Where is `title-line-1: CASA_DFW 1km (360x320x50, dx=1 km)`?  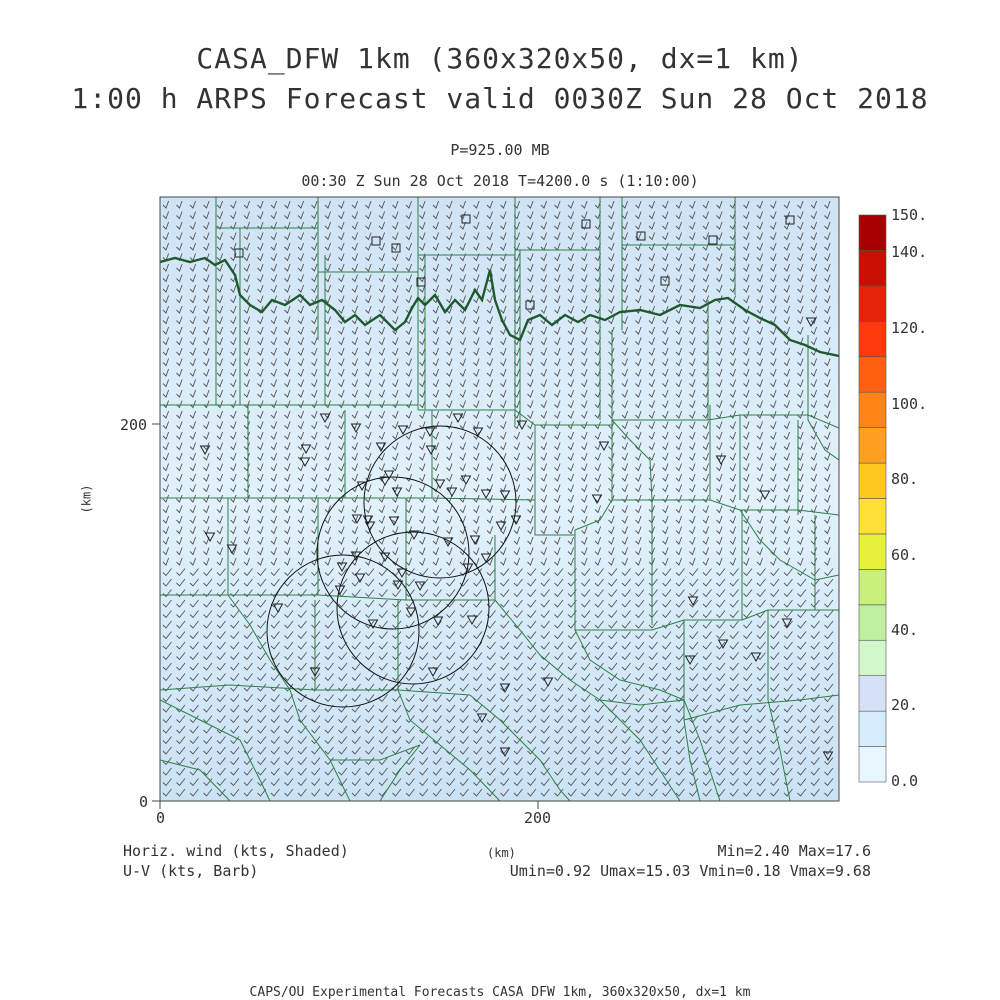
title-line-1: CASA_DFW 1km (360x320x50, dx=1 km) is located at coordinates (500, 58).